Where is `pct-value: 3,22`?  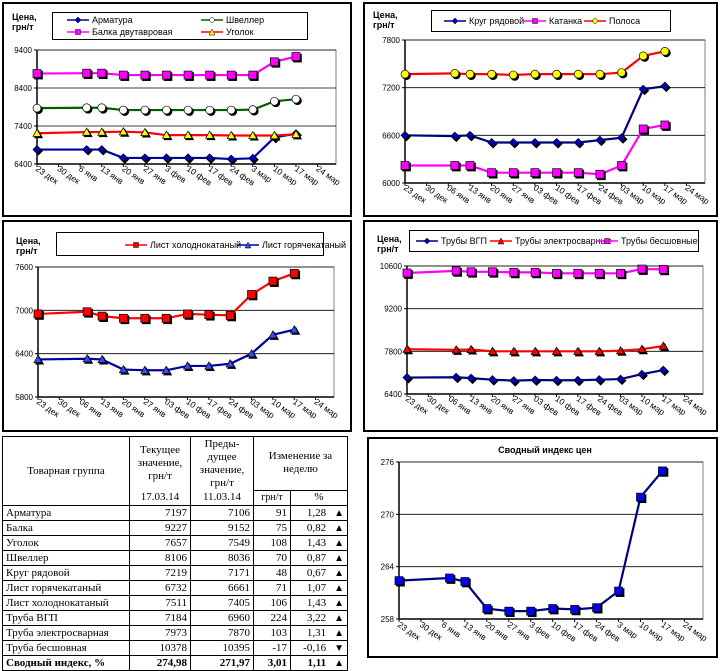 pct-value: 3,22 is located at coordinates (316, 617).